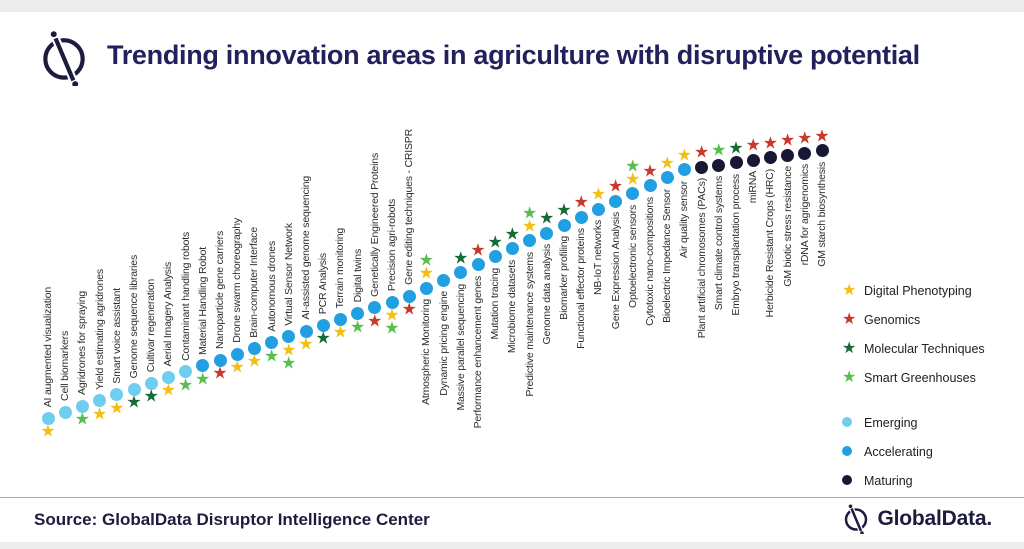 This screenshot has height=549, width=1024. Describe the element at coordinates (684, 219) in the screenshot. I see `data-point-label: Air quality sensor` at that location.